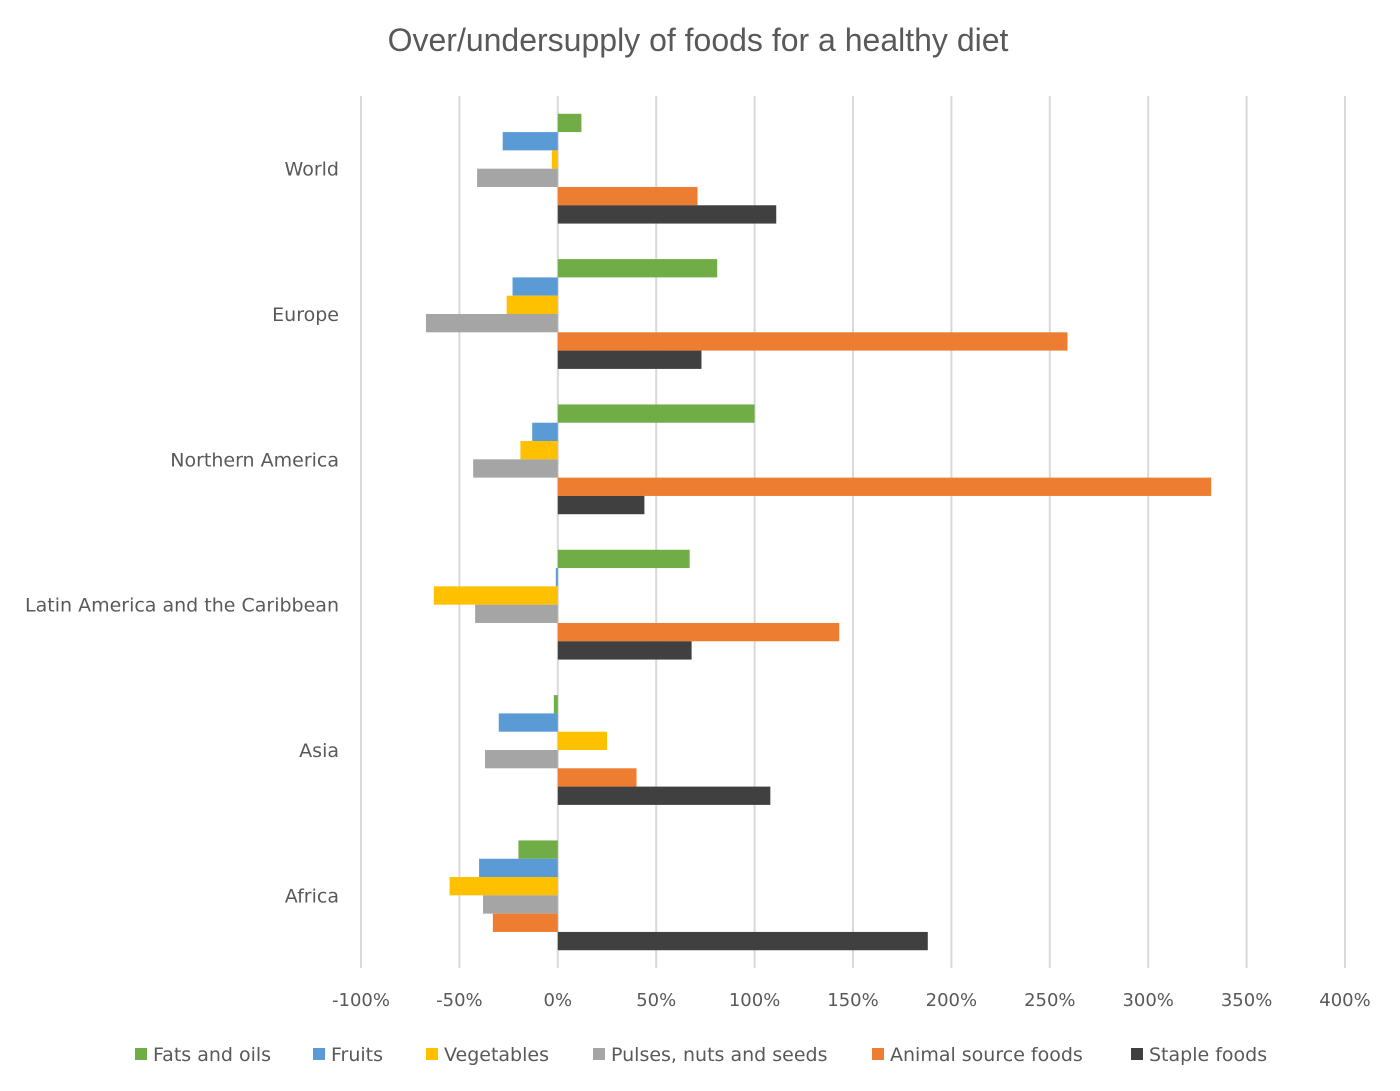  I want to click on legend-item: Fats and oils, so click(203, 1055).